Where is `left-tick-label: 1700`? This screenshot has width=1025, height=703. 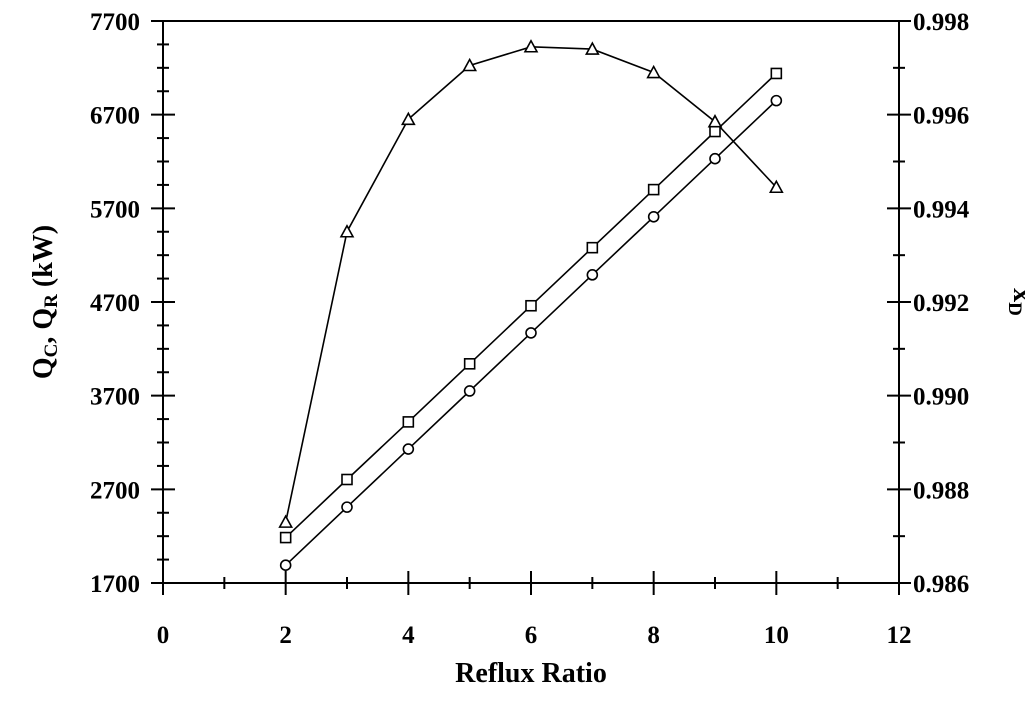
left-tick-label: 1700 is located at coordinates (115, 584).